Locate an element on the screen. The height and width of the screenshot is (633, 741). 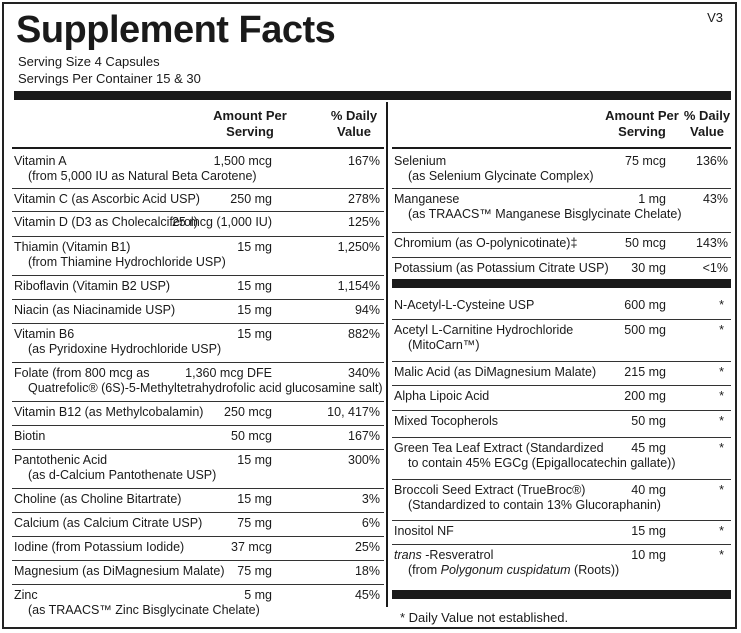
nutrient-name: Malic Acid (as DiMagnesium Malate) is located at coordinates (495, 372).